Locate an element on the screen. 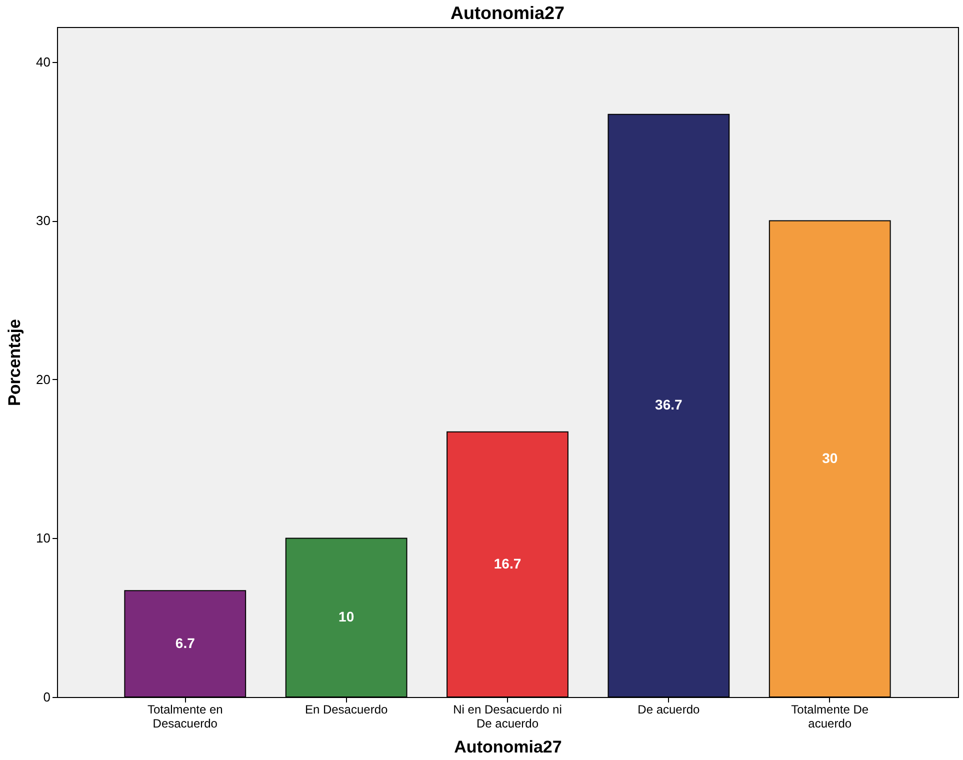  data-label: 36.7 is located at coordinates (669, 404).